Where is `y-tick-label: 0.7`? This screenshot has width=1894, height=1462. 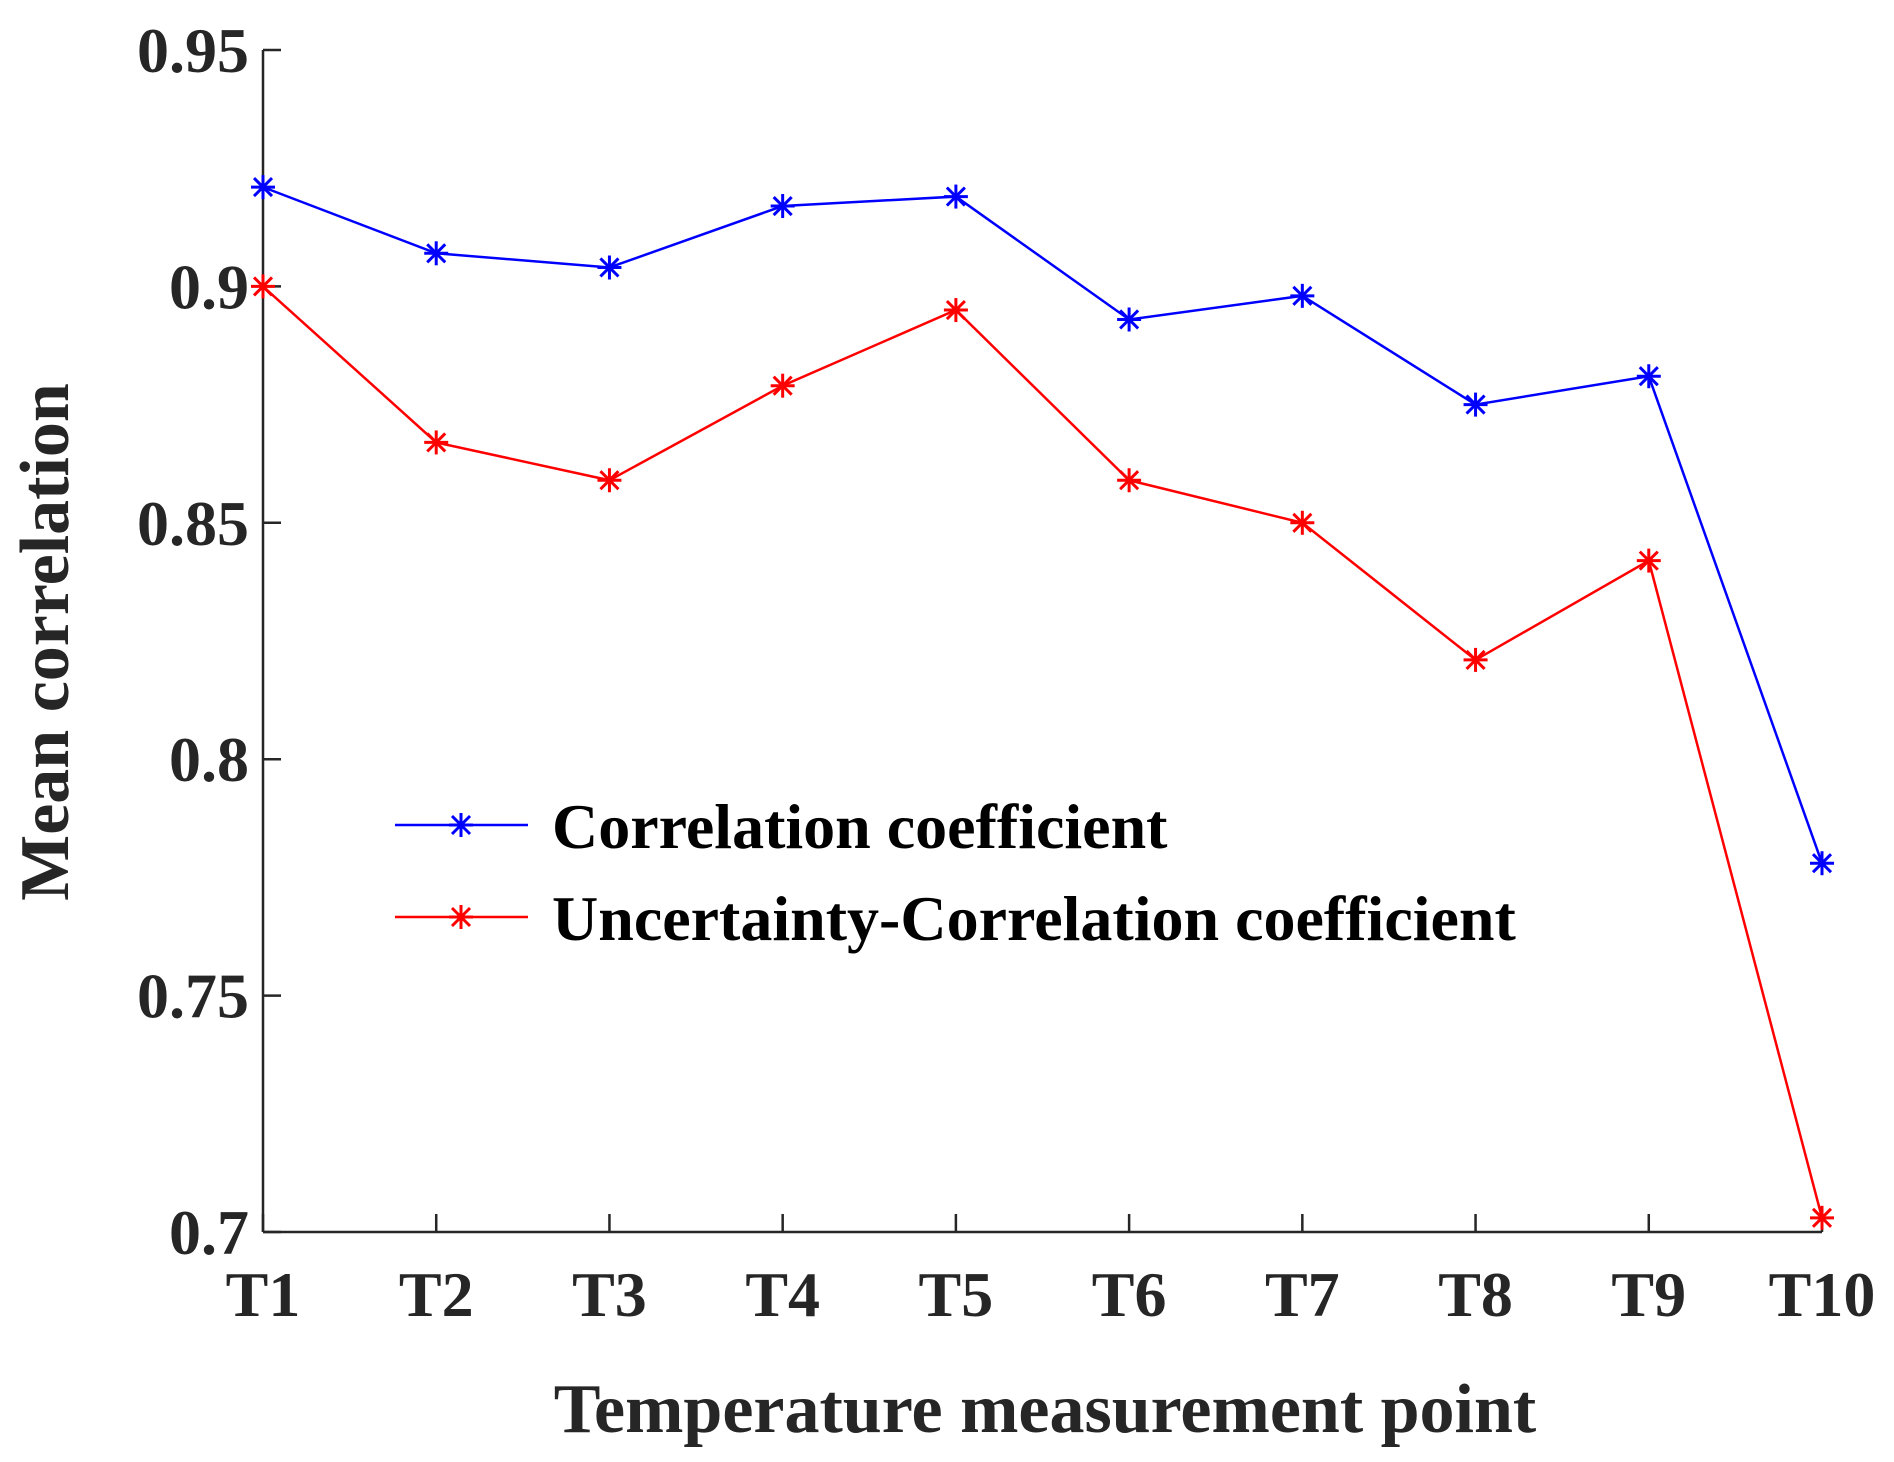
y-tick-label: 0.7 is located at coordinates (209, 1232).